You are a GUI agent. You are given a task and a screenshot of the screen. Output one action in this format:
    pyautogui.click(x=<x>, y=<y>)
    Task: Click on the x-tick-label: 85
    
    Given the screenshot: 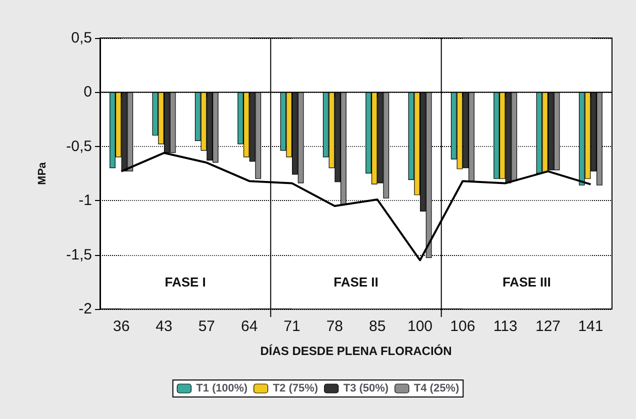 What is the action you would take?
    pyautogui.click(x=377, y=326)
    